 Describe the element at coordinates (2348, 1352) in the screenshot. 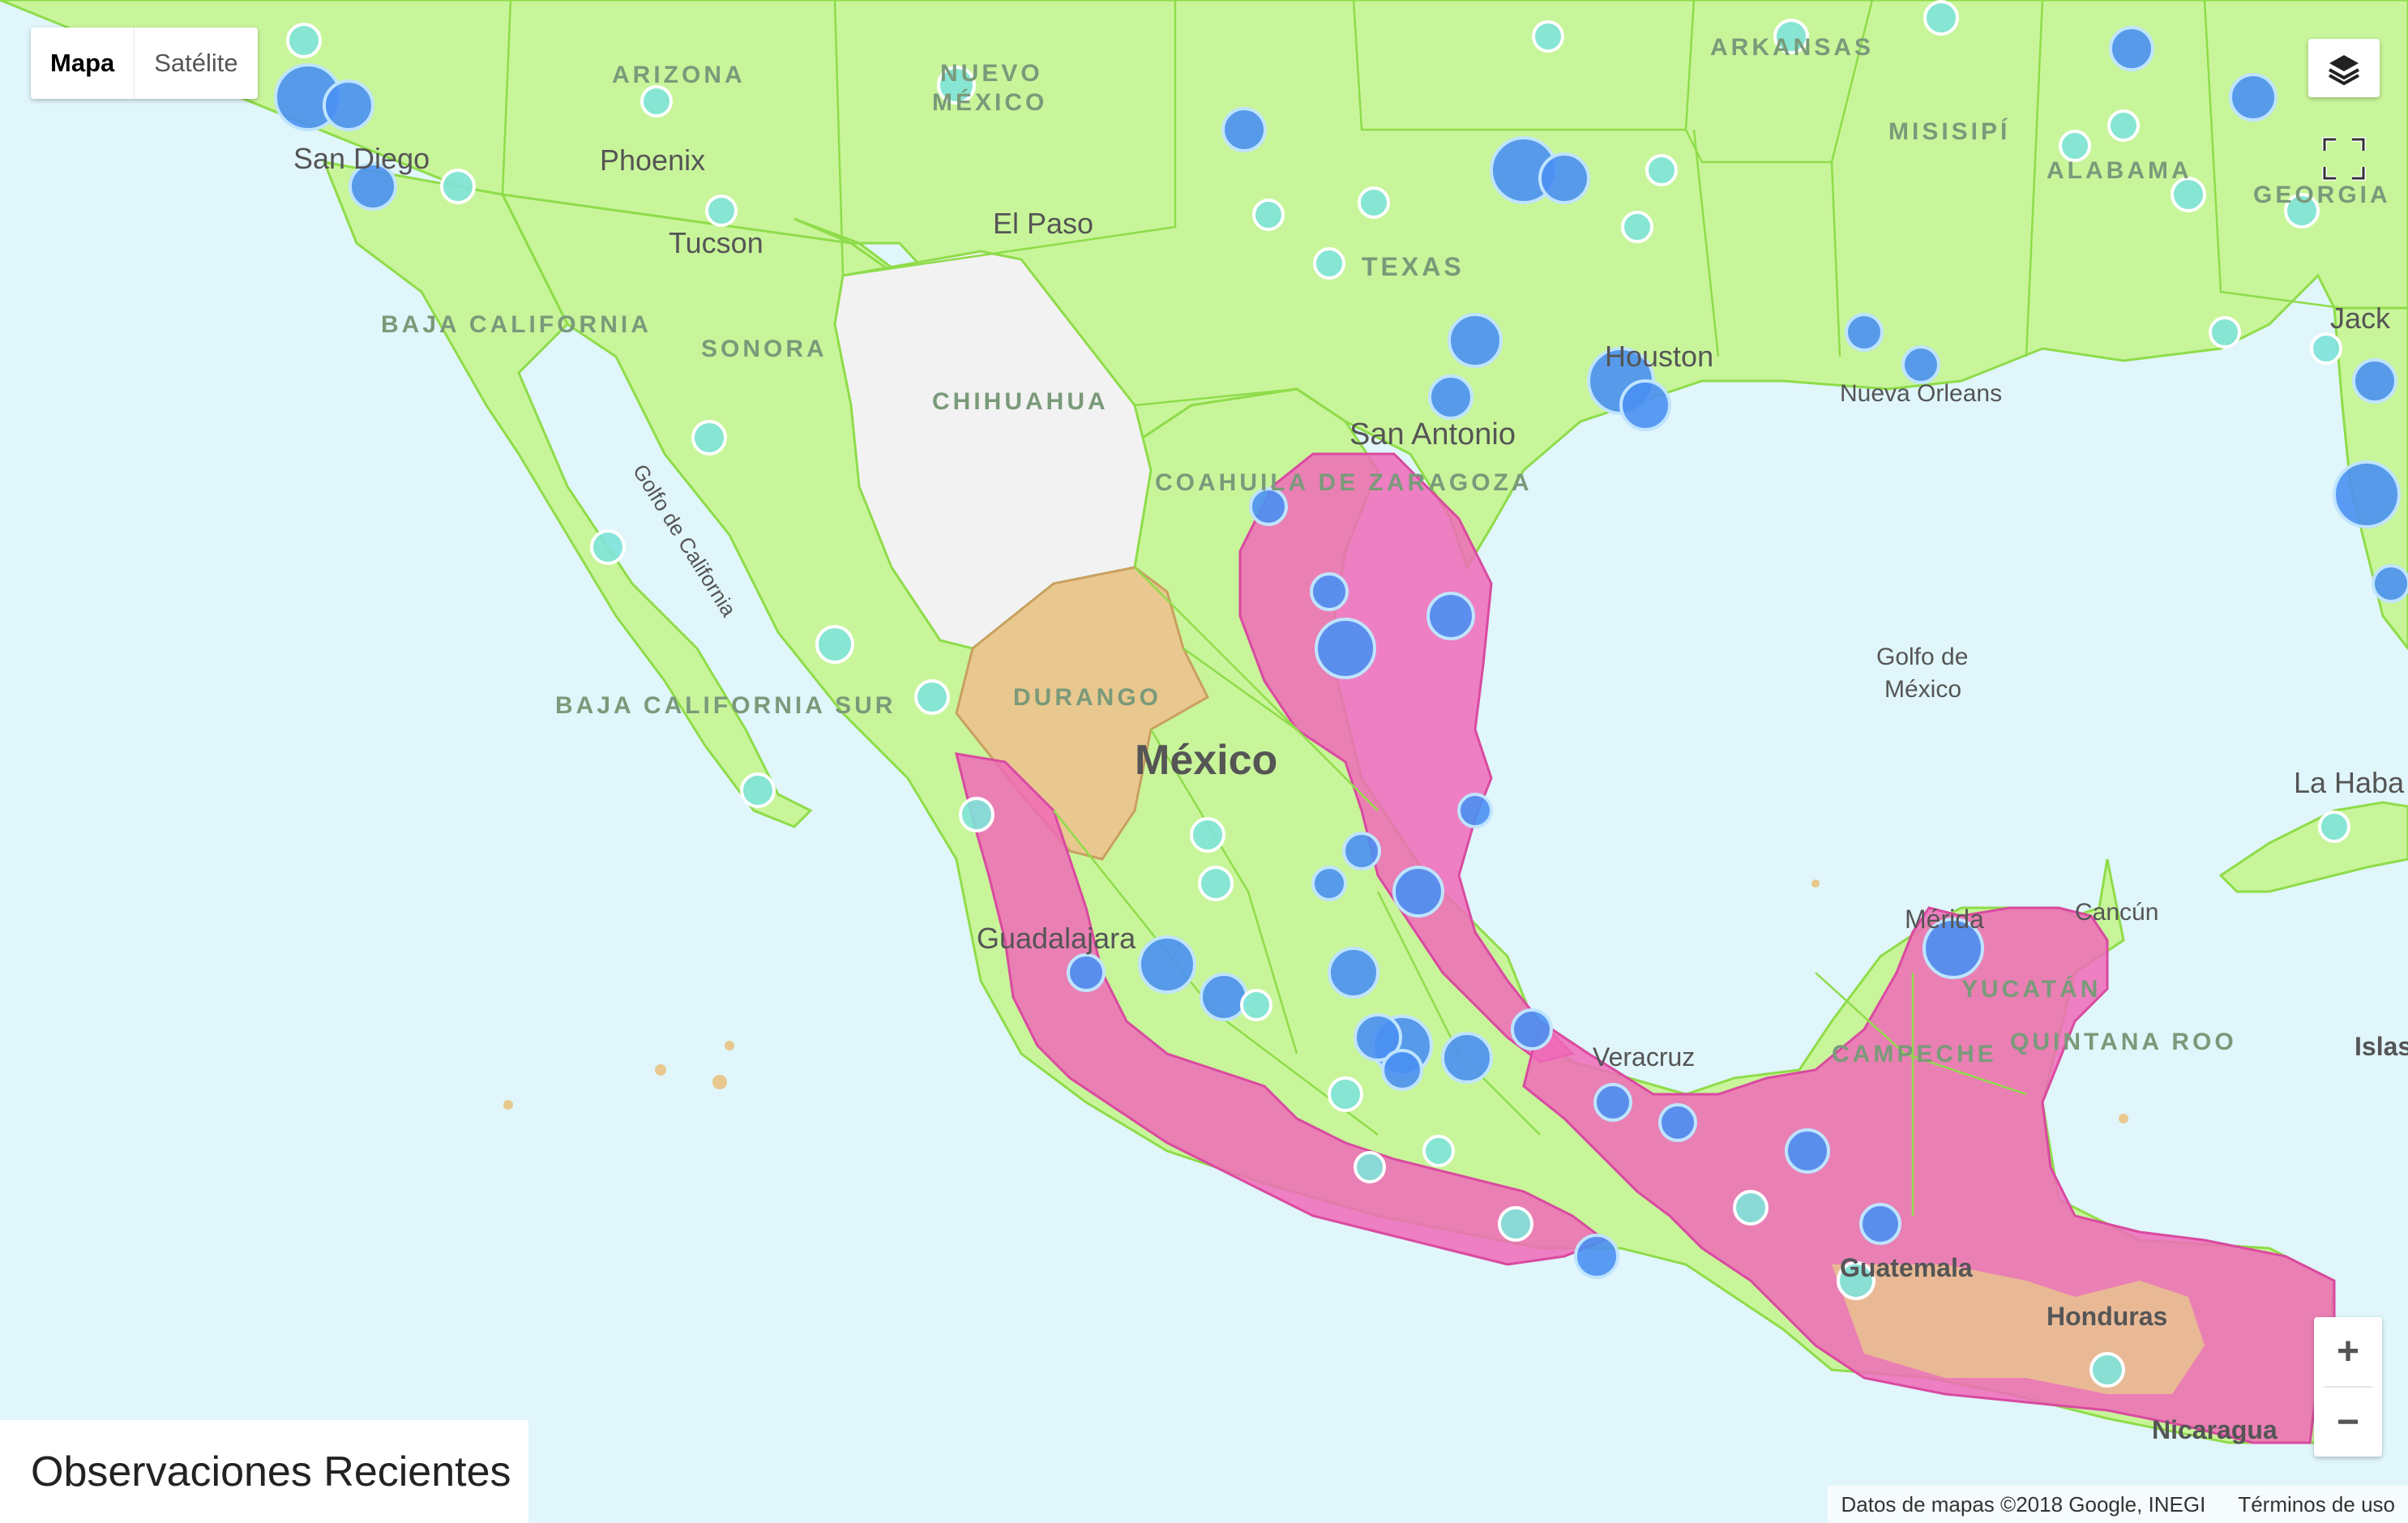

I see `zoom-in-button: +` at that location.